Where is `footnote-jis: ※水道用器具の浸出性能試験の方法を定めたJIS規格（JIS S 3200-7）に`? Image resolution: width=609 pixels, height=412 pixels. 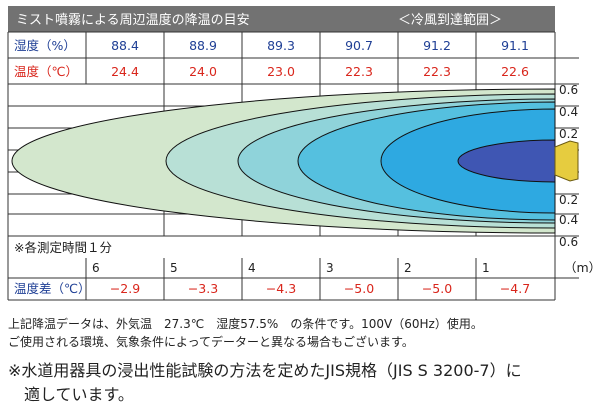 footnote-jis: ※水道用器具の浸出性能試験の方法を定めたJIS規格（JIS S 3200-7）に is located at coordinates (265, 370).